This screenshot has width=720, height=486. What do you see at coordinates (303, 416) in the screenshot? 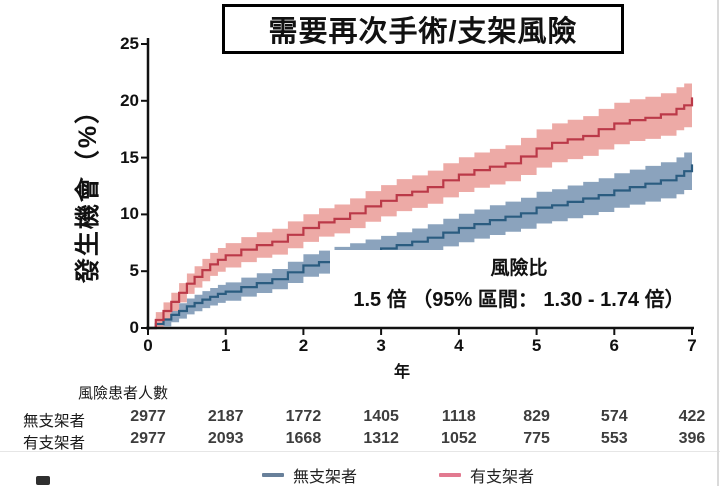
I see `risk-count: 1772` at bounding box center [303, 416].